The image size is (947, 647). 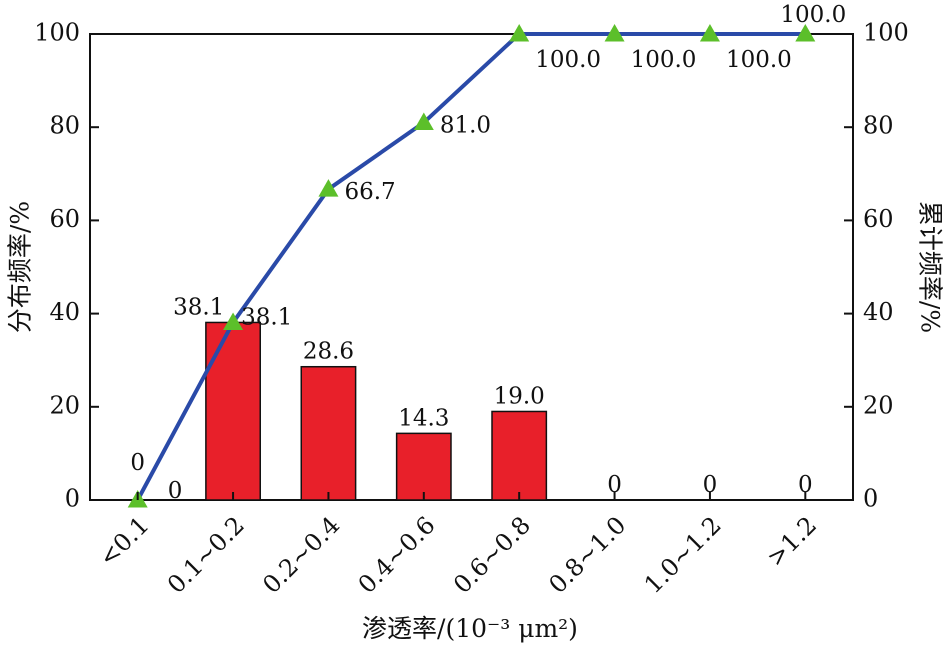 I want to click on y-left-tick-label: 80, so click(x=64, y=126).